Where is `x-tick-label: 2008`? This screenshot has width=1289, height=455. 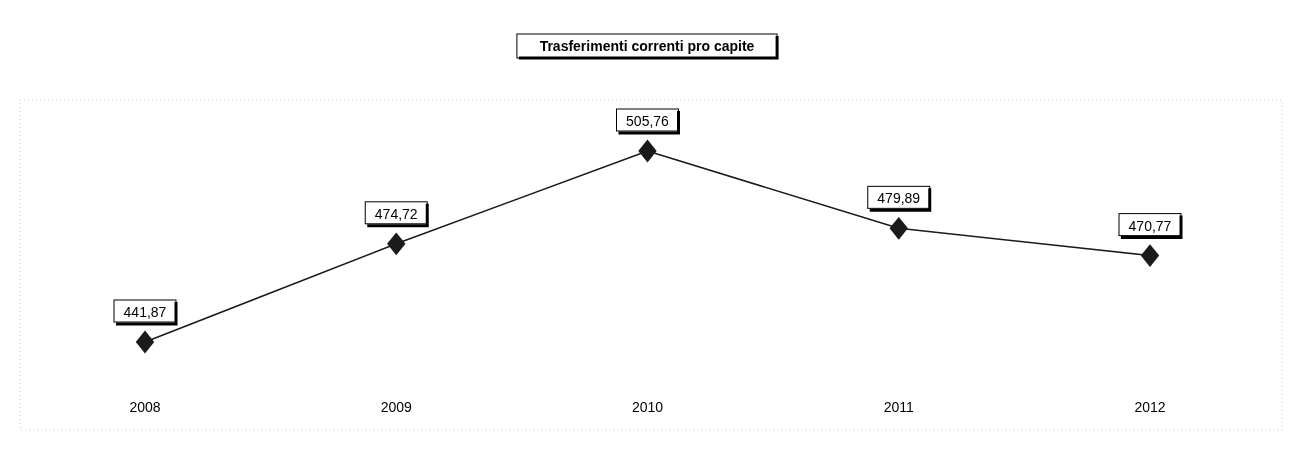
x-tick-label: 2008 is located at coordinates (145, 407).